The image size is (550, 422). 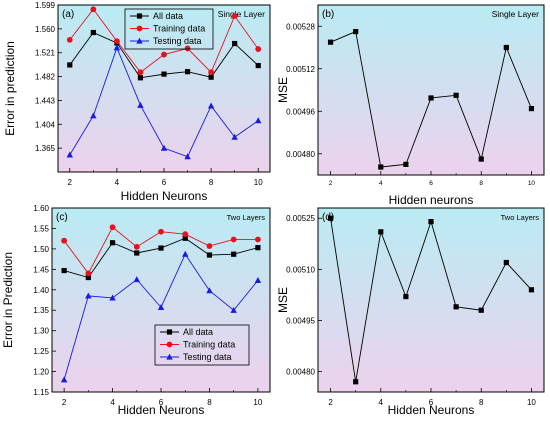 What do you see at coordinates (177, 41) in the screenshot?
I see `legend-label: Testing data` at bounding box center [177, 41].